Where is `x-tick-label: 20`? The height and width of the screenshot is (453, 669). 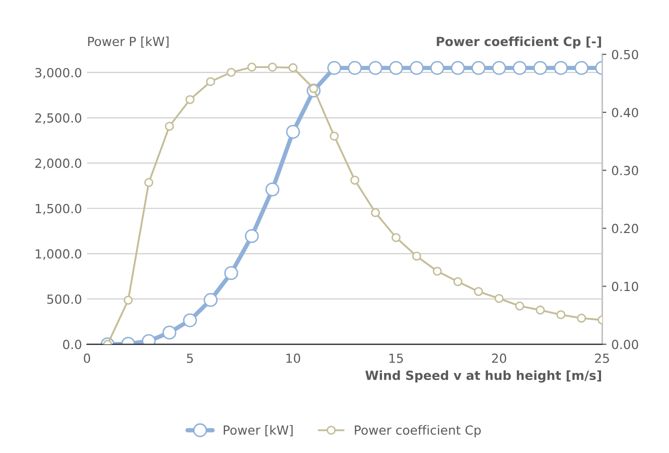 x-tick-label: 20 is located at coordinates (499, 358).